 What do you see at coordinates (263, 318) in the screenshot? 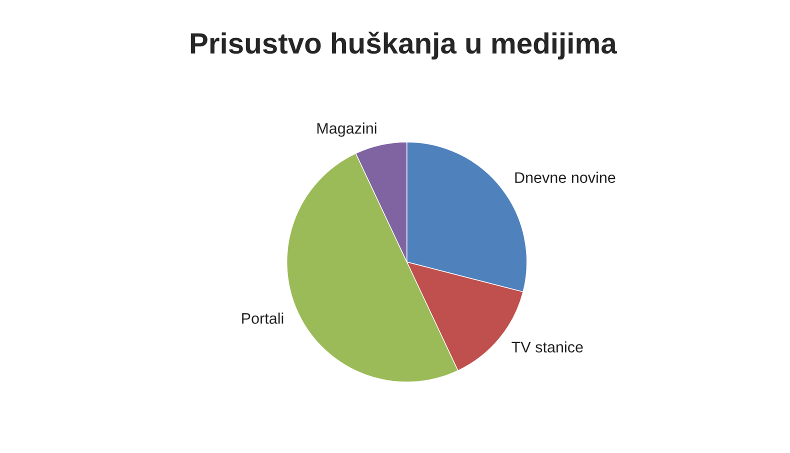
I see `slice-label: Portali` at bounding box center [263, 318].